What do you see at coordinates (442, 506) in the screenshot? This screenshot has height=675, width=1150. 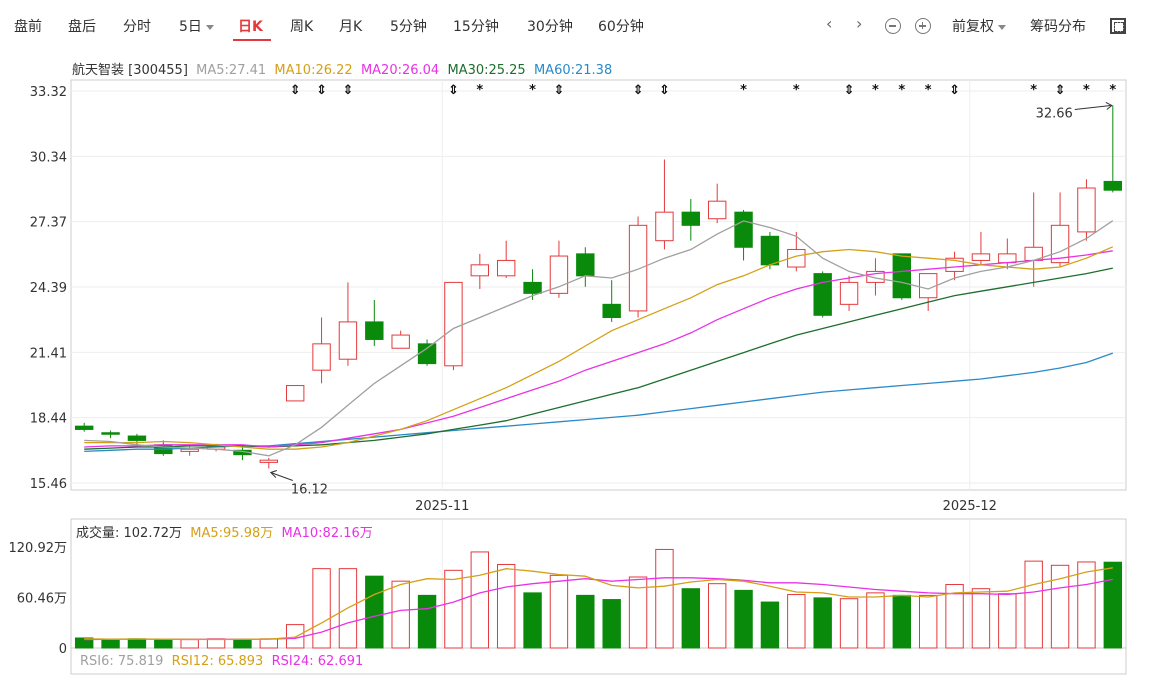 I see `x-tick-label: 2025-11` at bounding box center [442, 506].